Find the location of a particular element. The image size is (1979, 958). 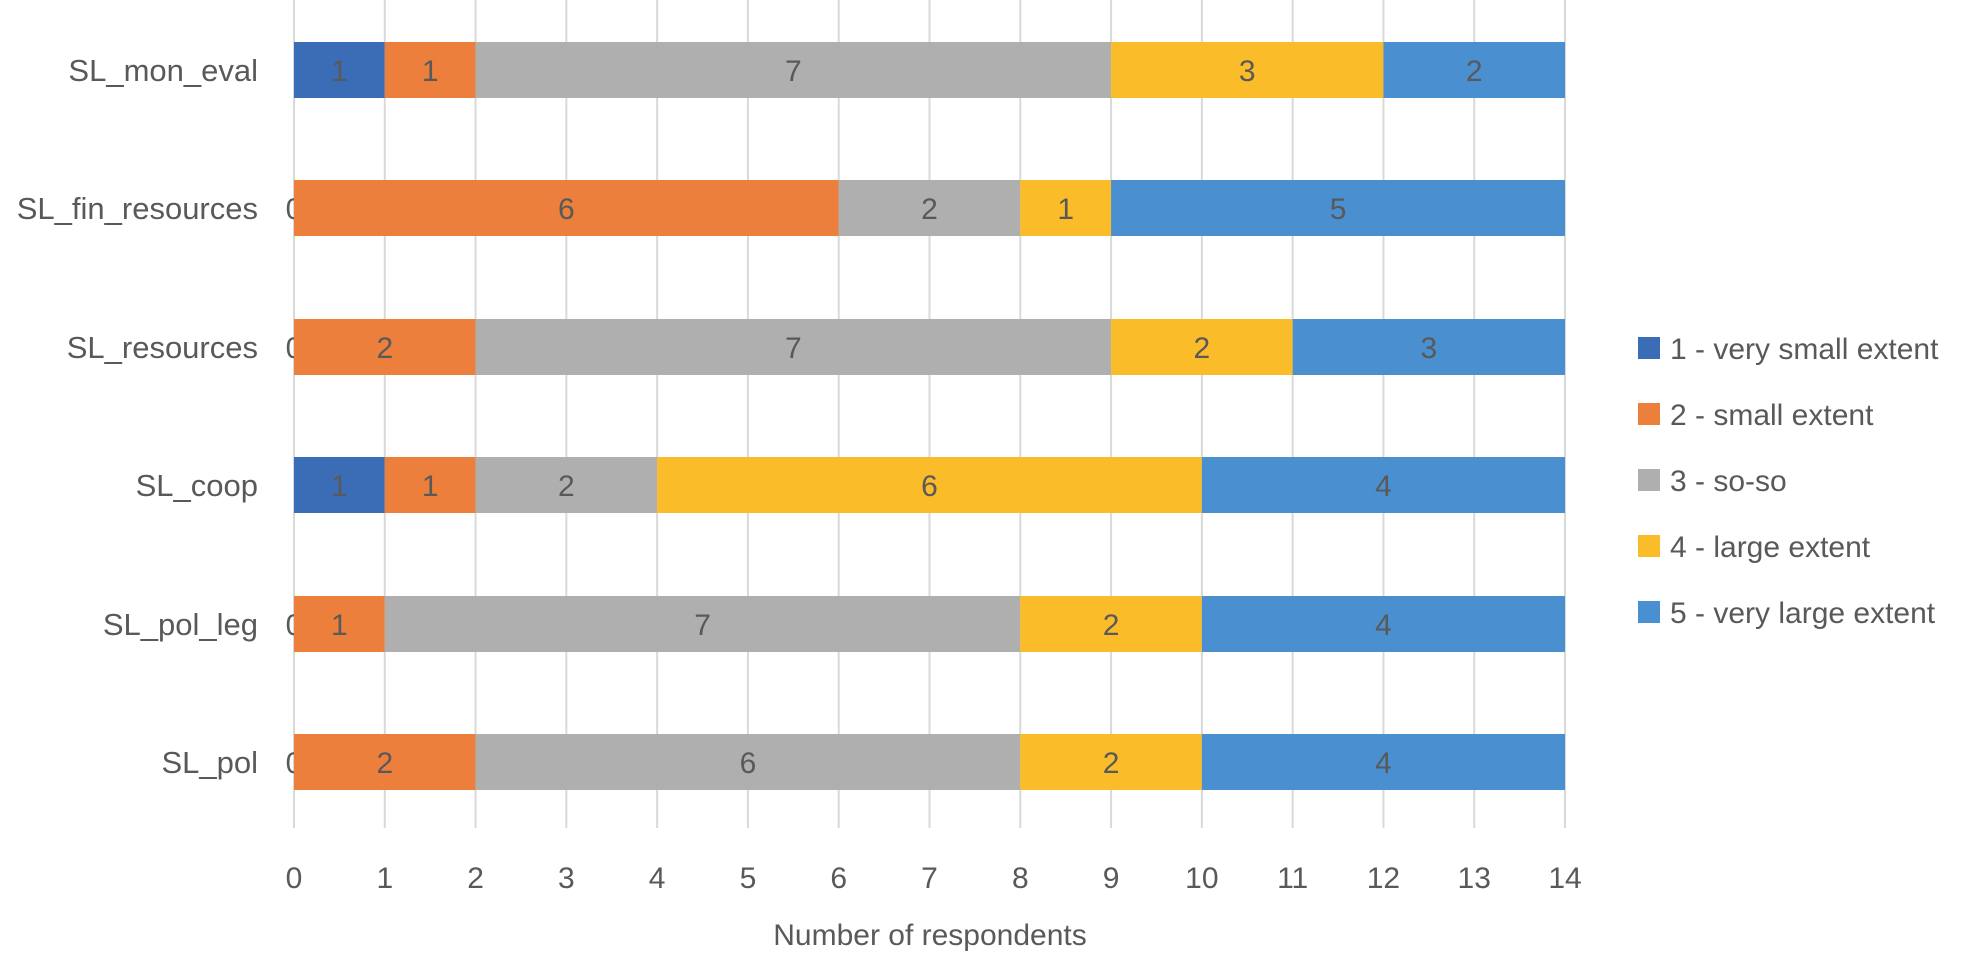

x-tick-label: 12 is located at coordinates (1383, 878).